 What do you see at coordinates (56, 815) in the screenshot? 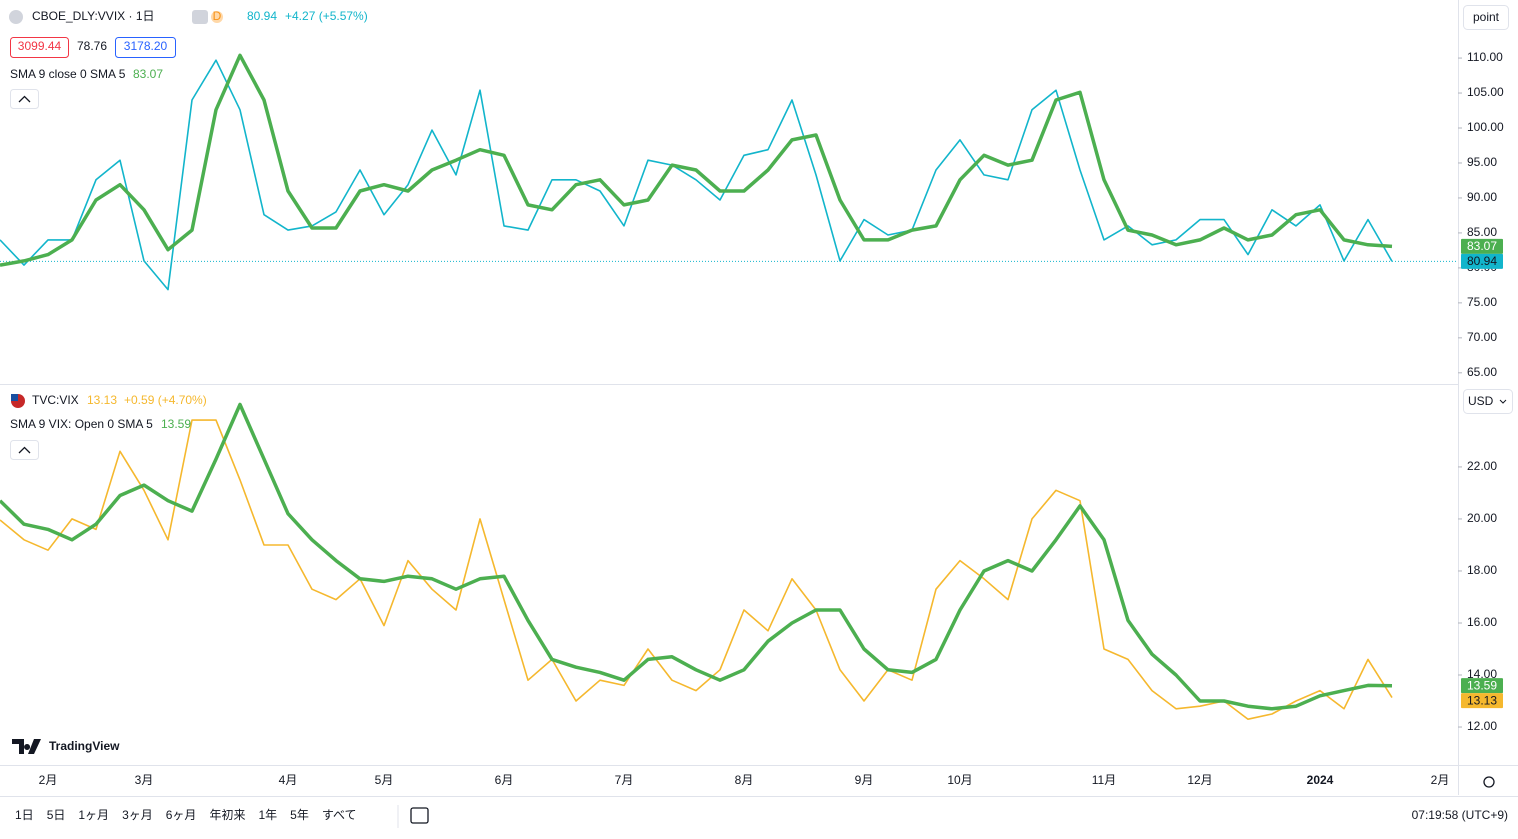
I see `range-button: 5日` at bounding box center [56, 815].